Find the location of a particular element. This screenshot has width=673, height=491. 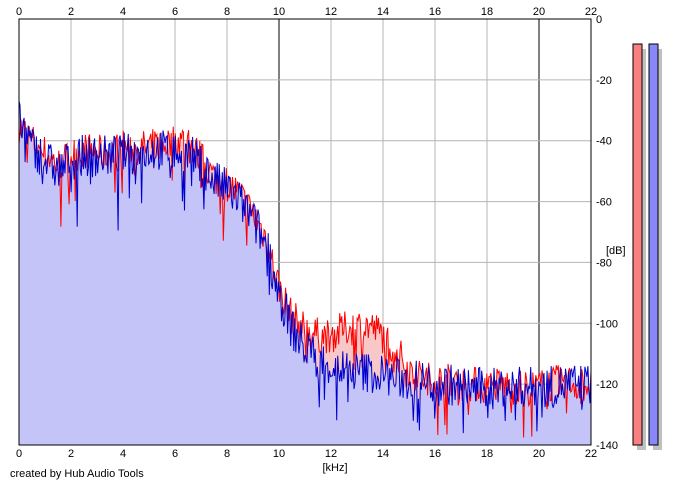

y-tick-label-7: -140 is located at coordinates (607, 446).